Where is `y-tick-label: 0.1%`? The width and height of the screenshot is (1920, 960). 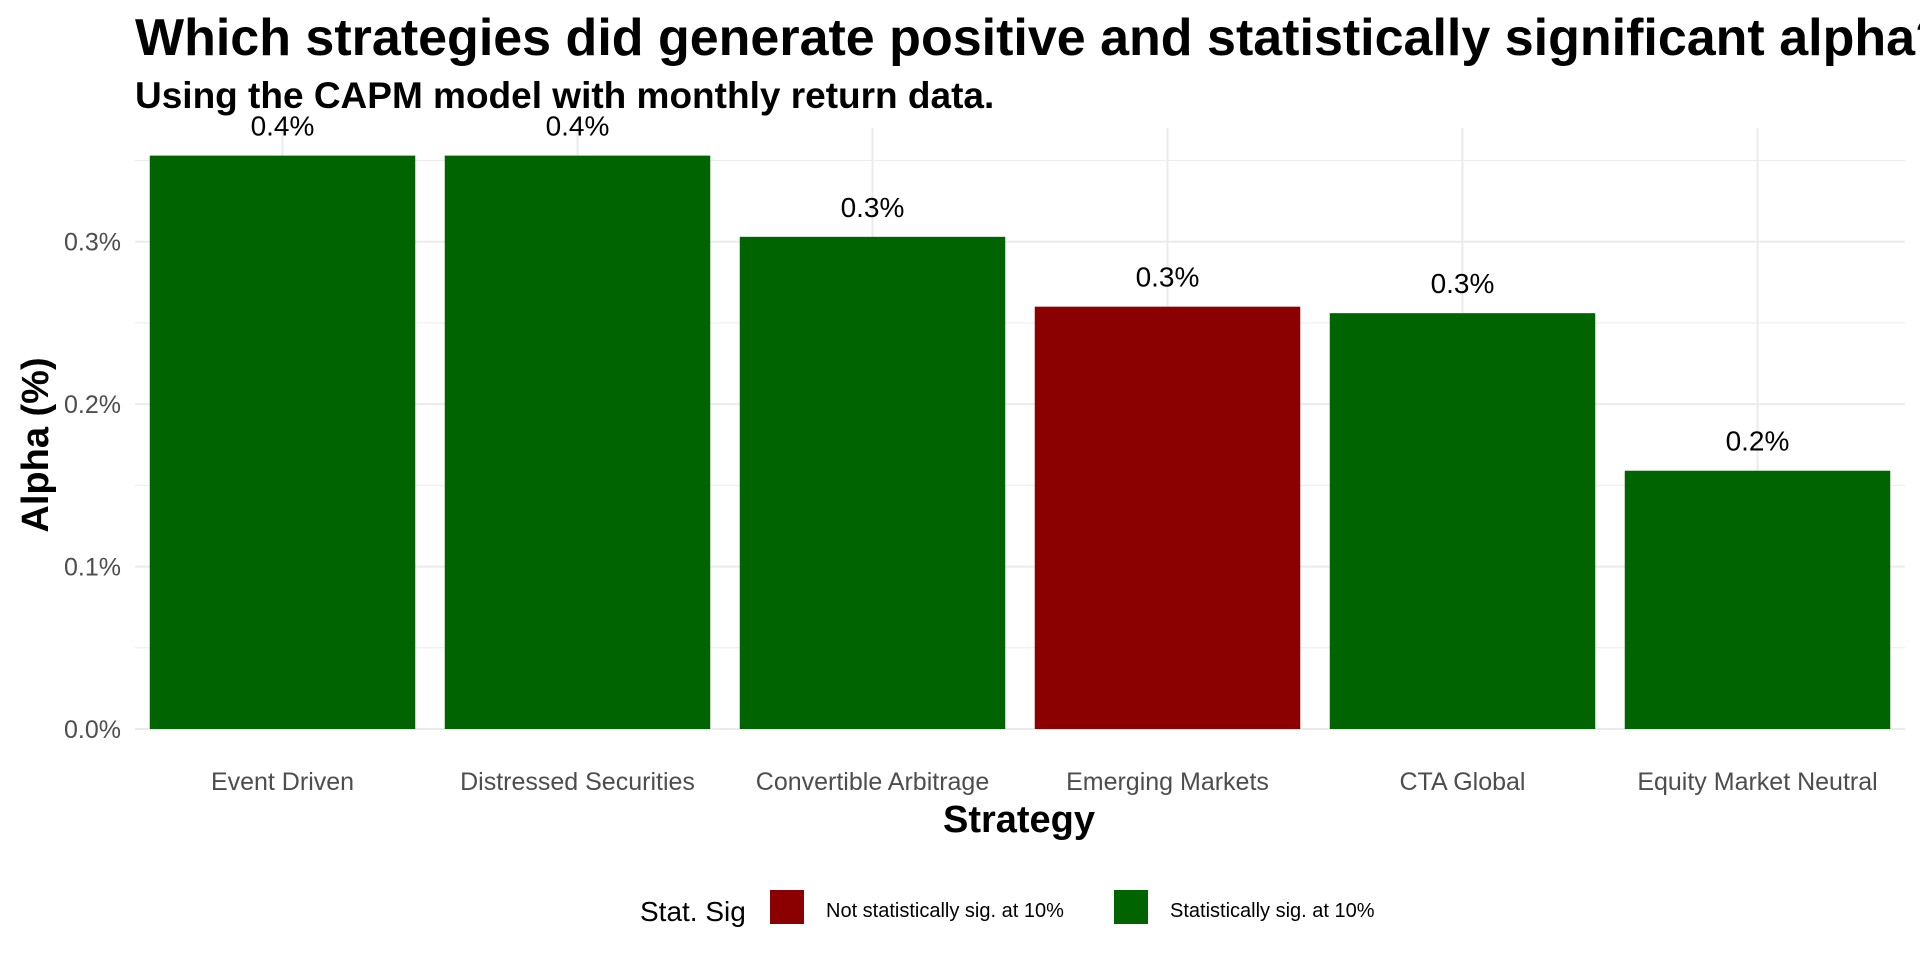 y-tick-label: 0.1% is located at coordinates (92, 568).